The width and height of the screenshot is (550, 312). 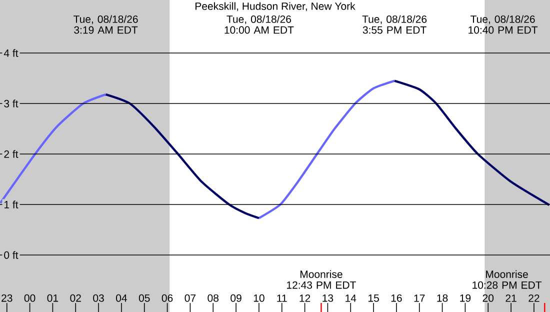 What do you see at coordinates (373, 298) in the screenshot?
I see `x-tick-label: 15` at bounding box center [373, 298].